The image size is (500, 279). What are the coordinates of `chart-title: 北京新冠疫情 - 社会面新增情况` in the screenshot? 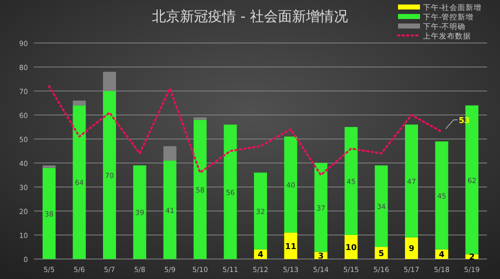 It's located at (250, 17).